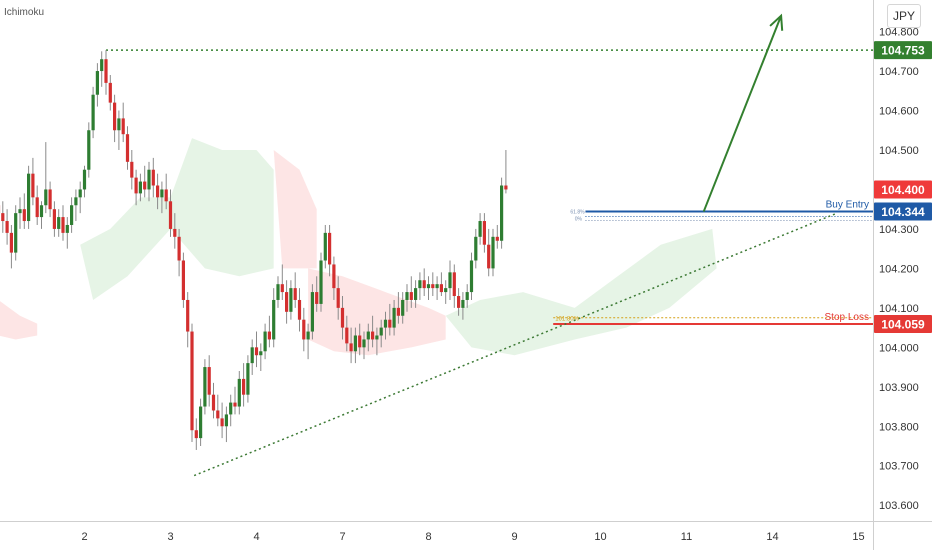  I want to click on x-tick-label: 11, so click(686, 537).